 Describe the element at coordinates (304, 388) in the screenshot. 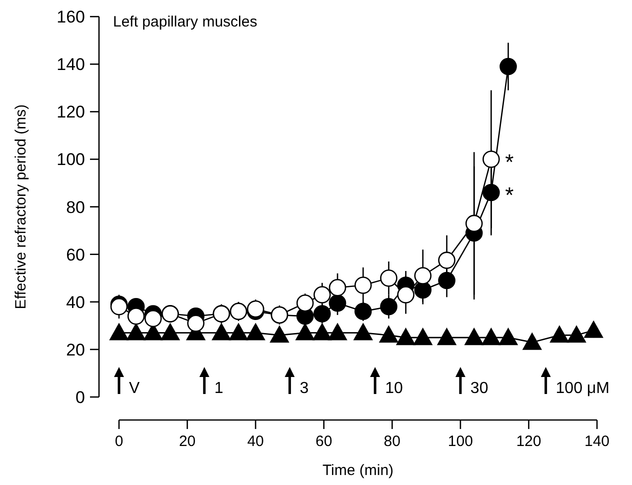

I see `annotation: 3` at that location.